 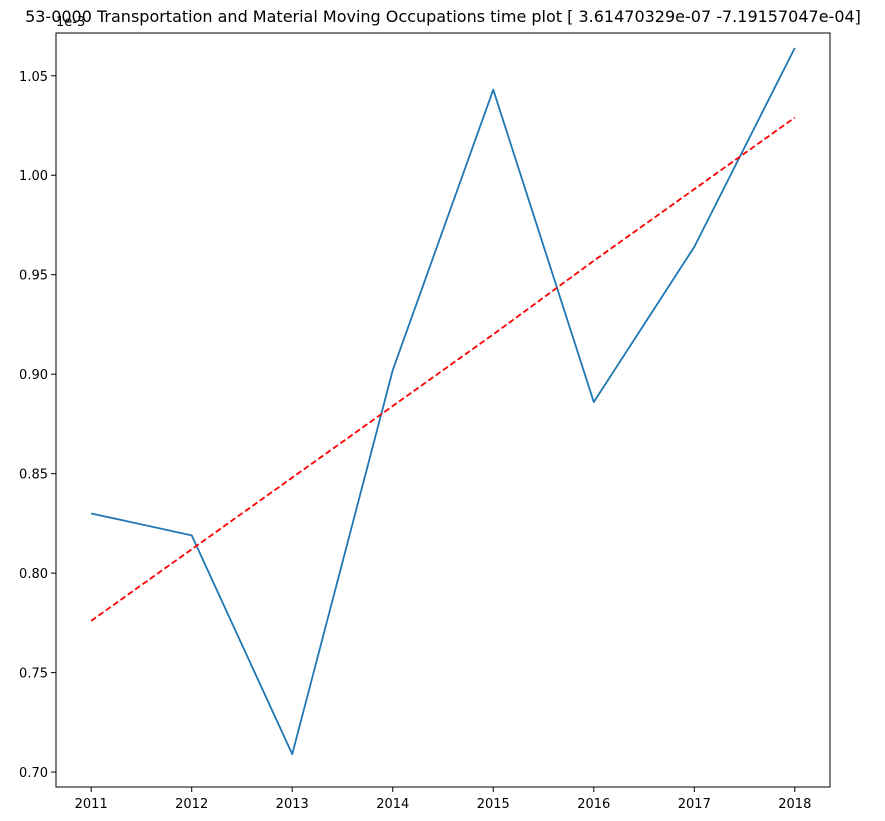 I want to click on x-tick-label: 2012, so click(x=191, y=804).